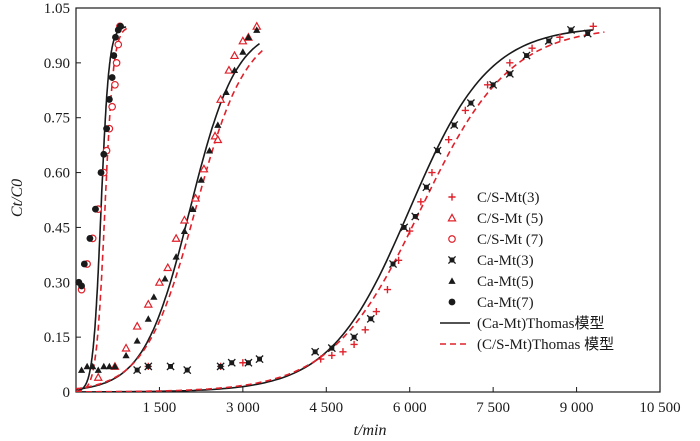 The image size is (700, 441). What do you see at coordinates (505, 261) in the screenshot?
I see `legend-label: Ca-Mt(3)` at bounding box center [505, 261].